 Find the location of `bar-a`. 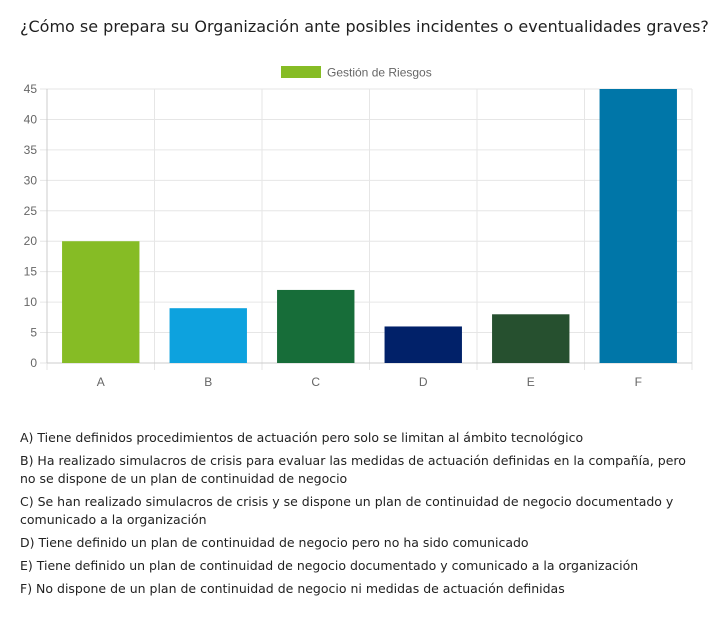

bar-a is located at coordinates (101, 302).